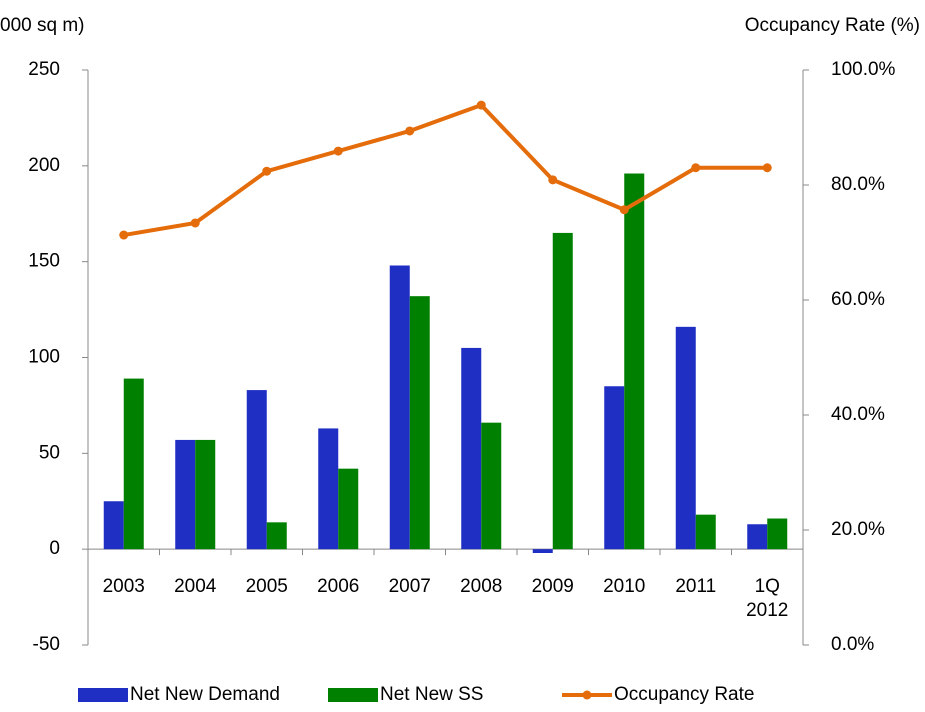  I want to click on legend-label: Net New SS, so click(431, 694).